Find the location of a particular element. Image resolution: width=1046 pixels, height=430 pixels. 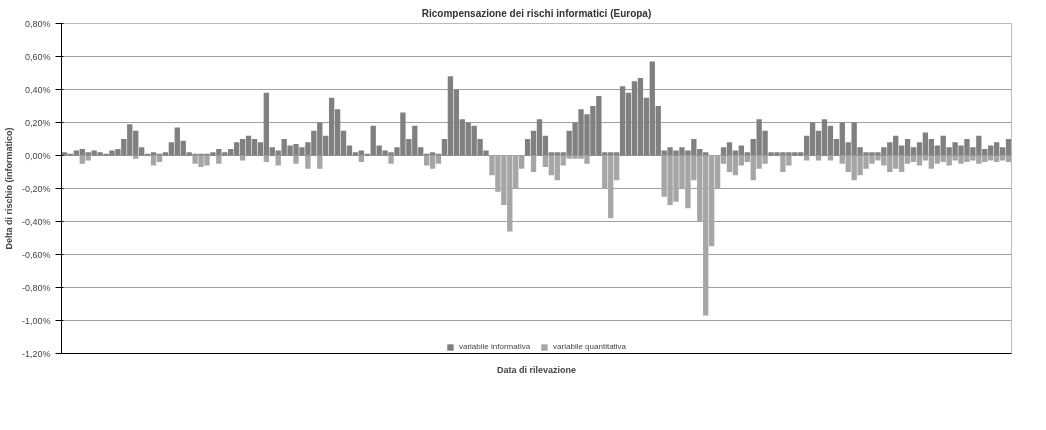

y-axis-title: Delta di rischio (informatico) is located at coordinates (8, 188).